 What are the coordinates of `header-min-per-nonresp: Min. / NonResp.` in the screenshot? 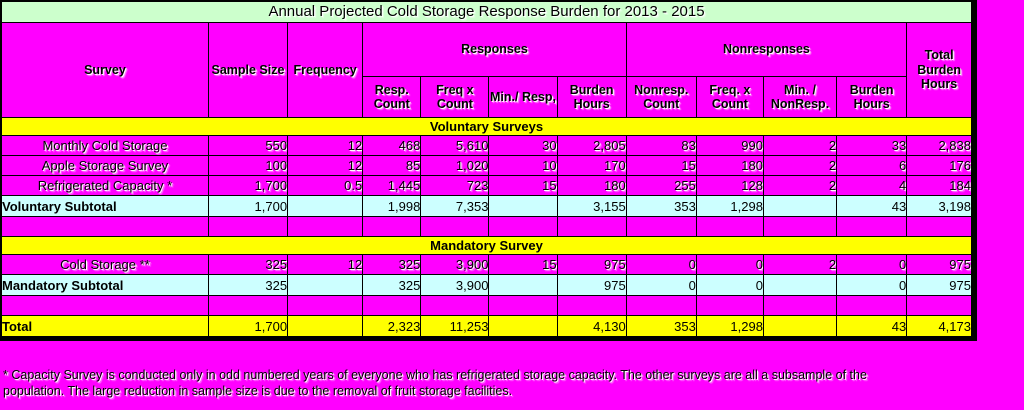 It's located at (800, 97).